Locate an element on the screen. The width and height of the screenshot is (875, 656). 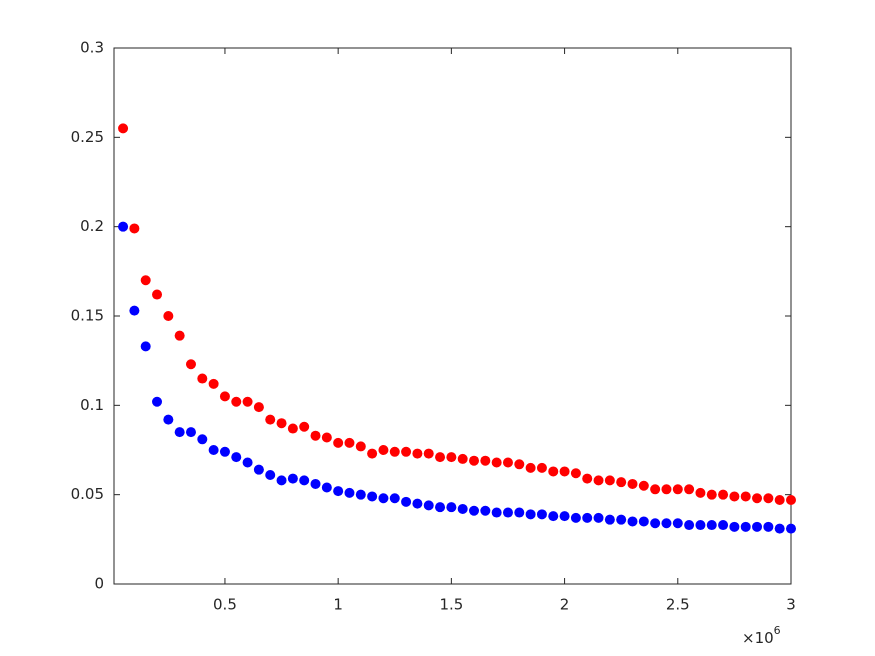
y-tick-label: 0.3 is located at coordinates (92, 48).